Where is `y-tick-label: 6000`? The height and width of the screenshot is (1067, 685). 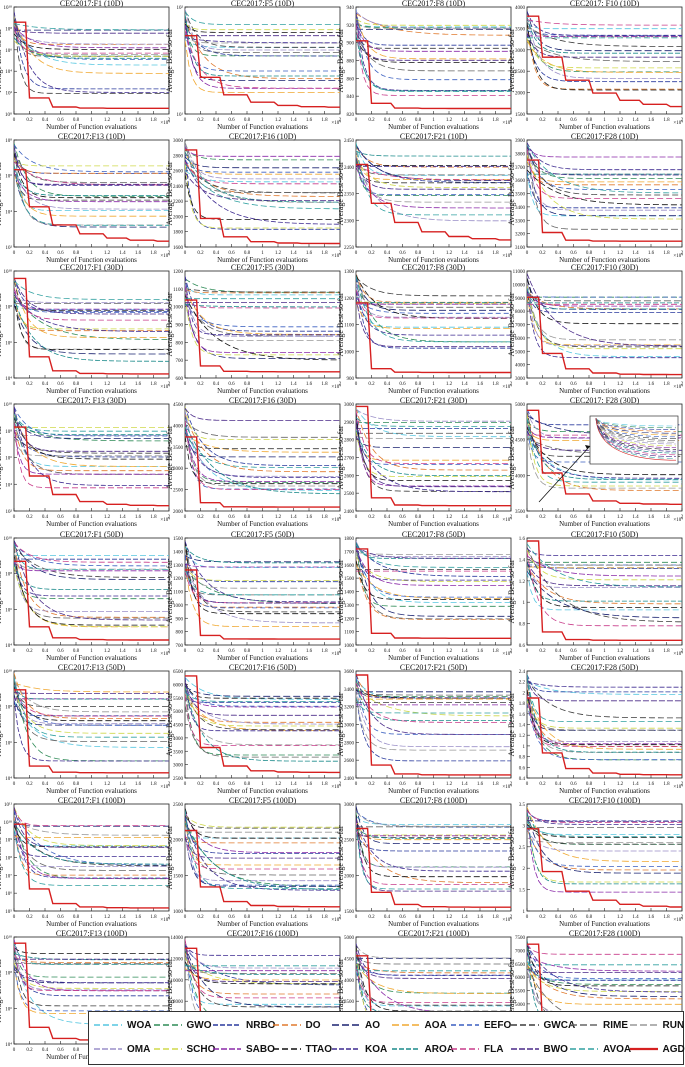 y-tick-label: 6000 is located at coordinates (520, 978).